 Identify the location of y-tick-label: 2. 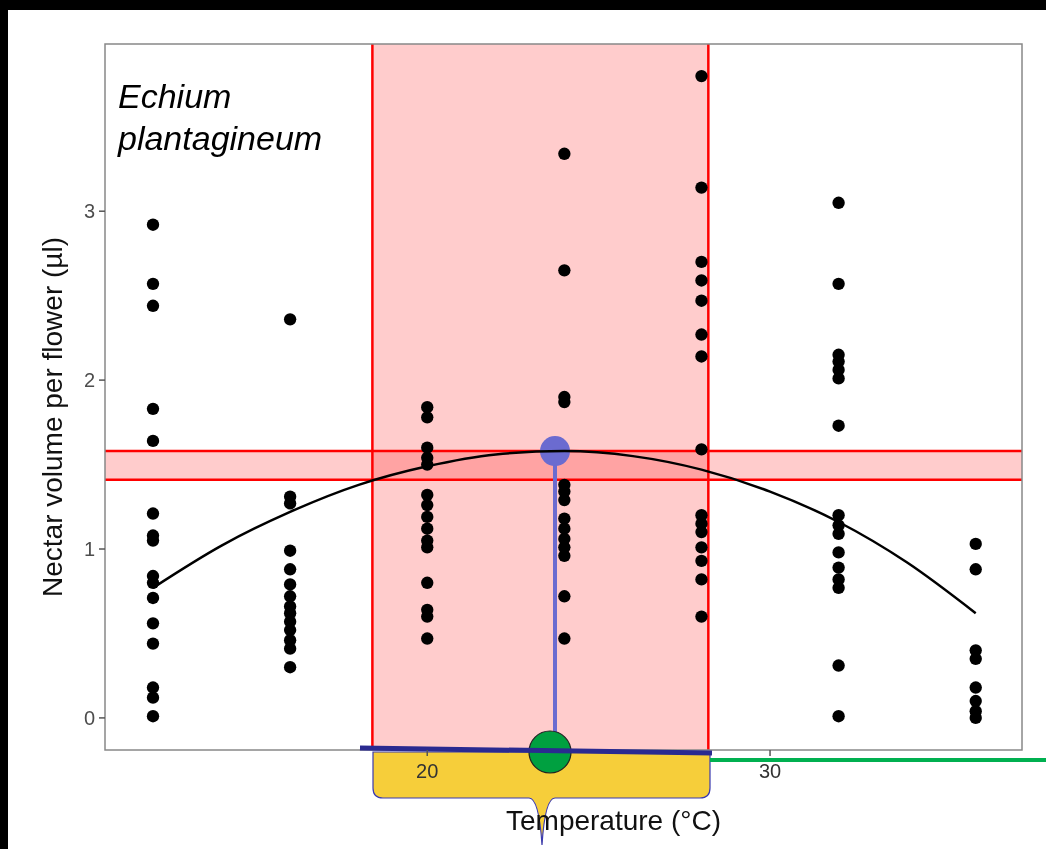
(89, 380).